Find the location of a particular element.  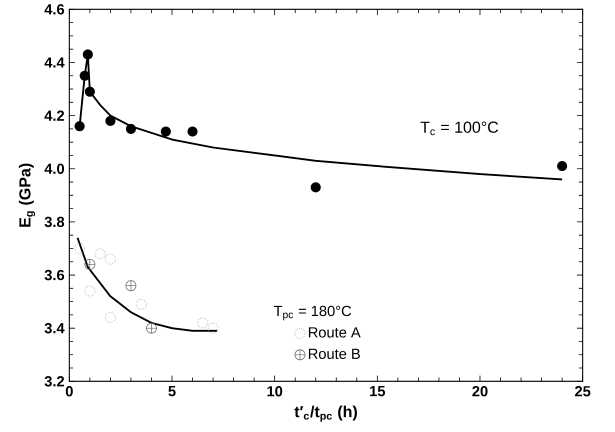

legend-label: Route A is located at coordinates (334, 332).